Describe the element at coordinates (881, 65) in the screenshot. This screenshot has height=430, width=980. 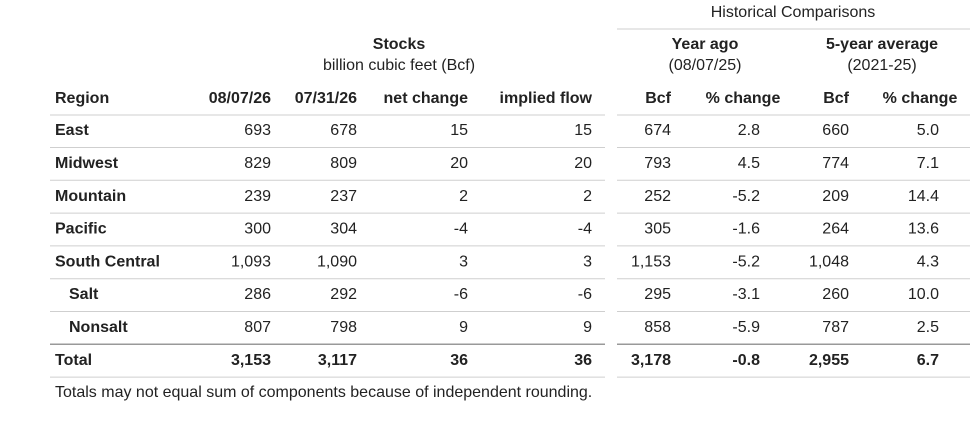
I see `group-subtitle: (2021-25)` at that location.